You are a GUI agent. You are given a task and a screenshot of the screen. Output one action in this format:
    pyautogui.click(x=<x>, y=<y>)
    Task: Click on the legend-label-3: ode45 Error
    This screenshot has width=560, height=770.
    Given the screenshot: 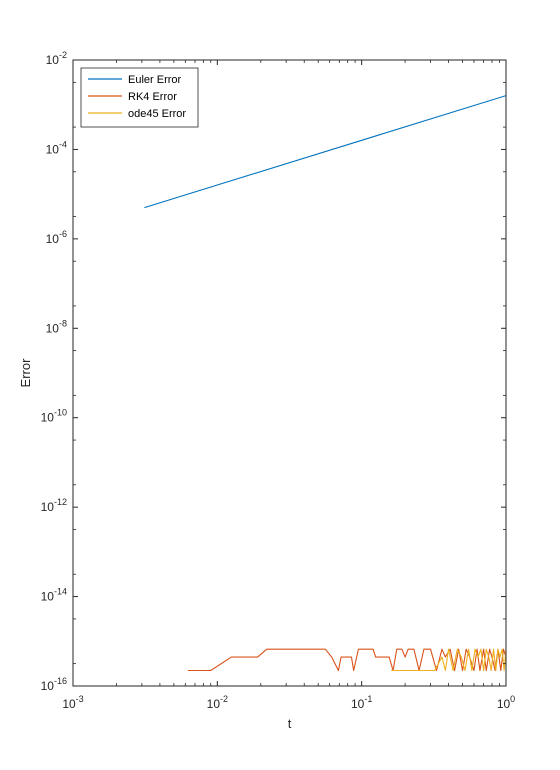 What is the action you would take?
    pyautogui.click(x=157, y=114)
    